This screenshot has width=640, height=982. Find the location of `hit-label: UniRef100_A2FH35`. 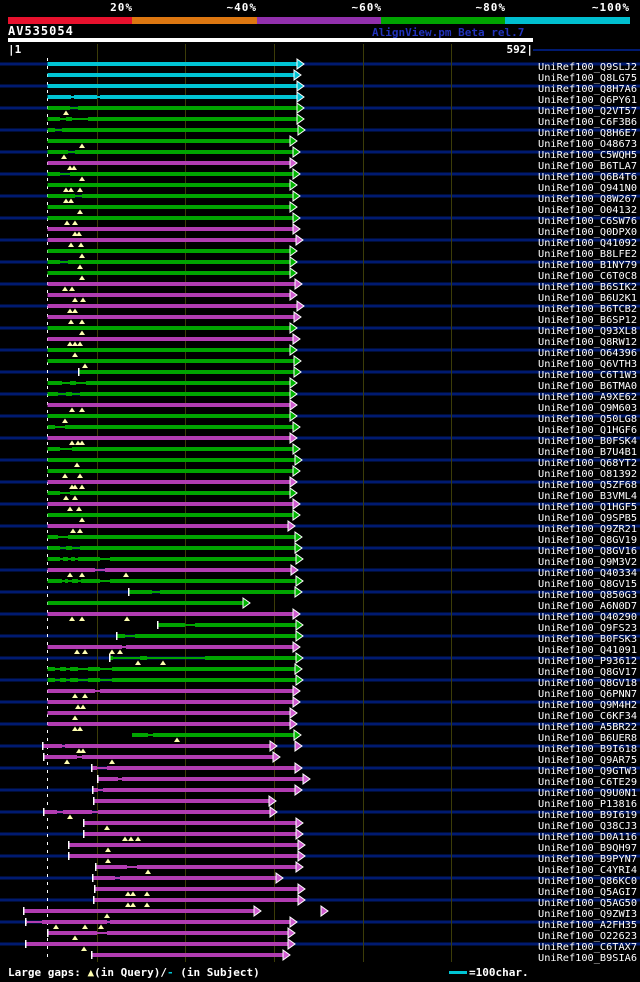

hit-label: UniRef100_A2FH35 is located at coordinates (587, 925).